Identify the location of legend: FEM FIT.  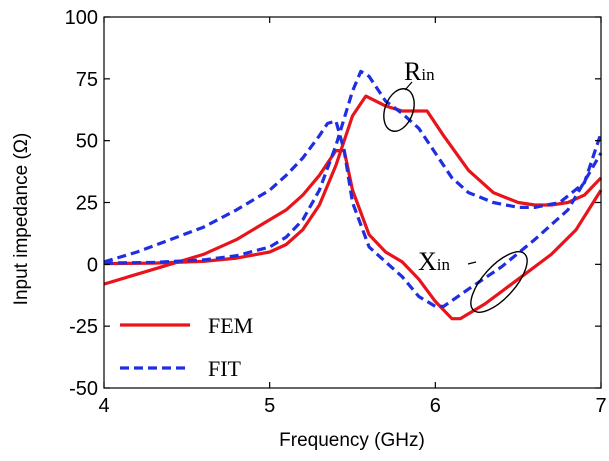
(186, 347).